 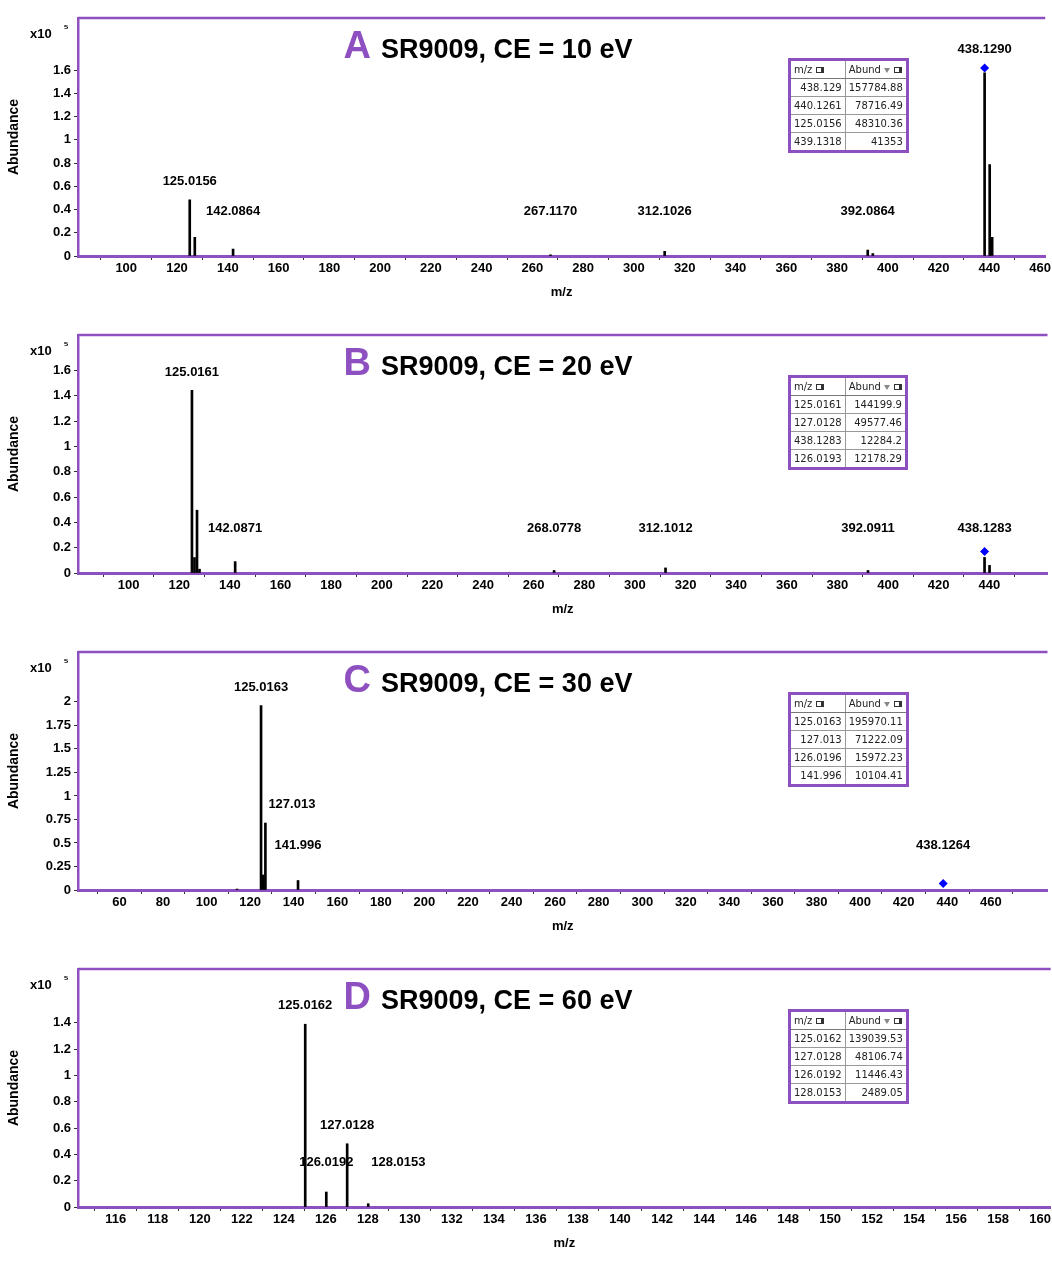 What do you see at coordinates (984, 48) in the screenshot?
I see `annotation: 438.1290` at bounding box center [984, 48].